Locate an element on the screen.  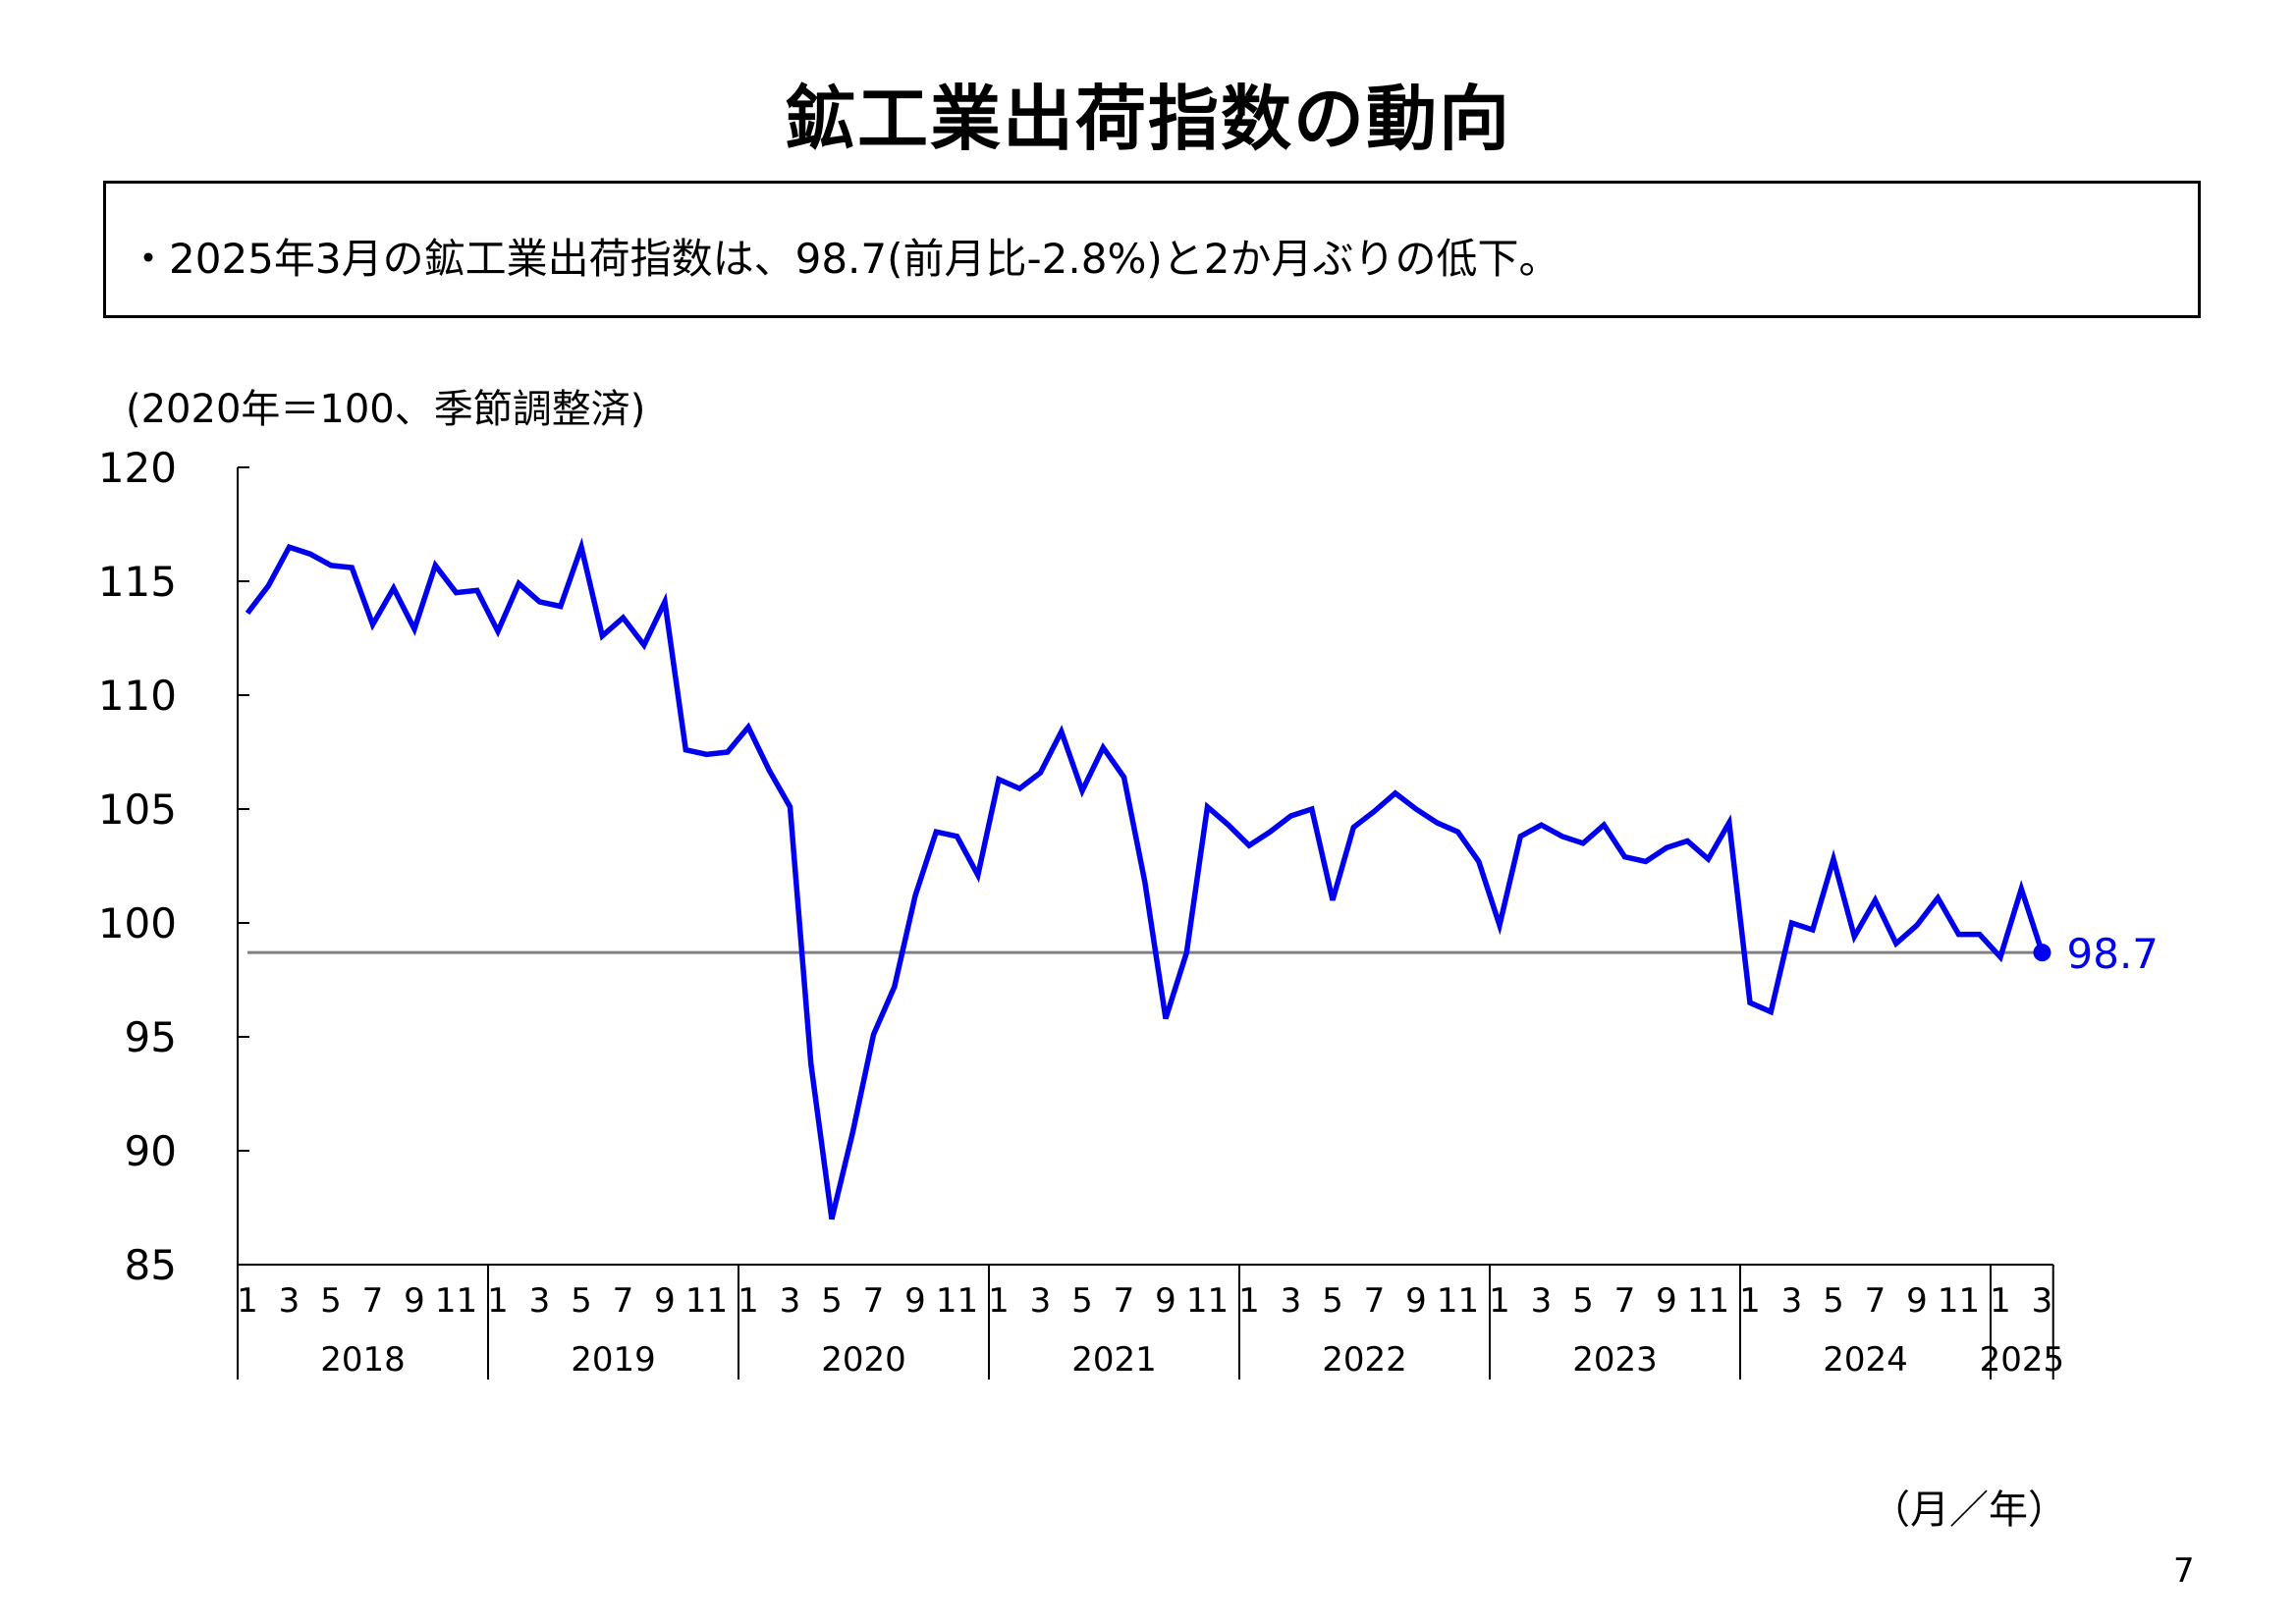
page-title: 鉱工業出荷指数の動向 is located at coordinates (1147, 119).